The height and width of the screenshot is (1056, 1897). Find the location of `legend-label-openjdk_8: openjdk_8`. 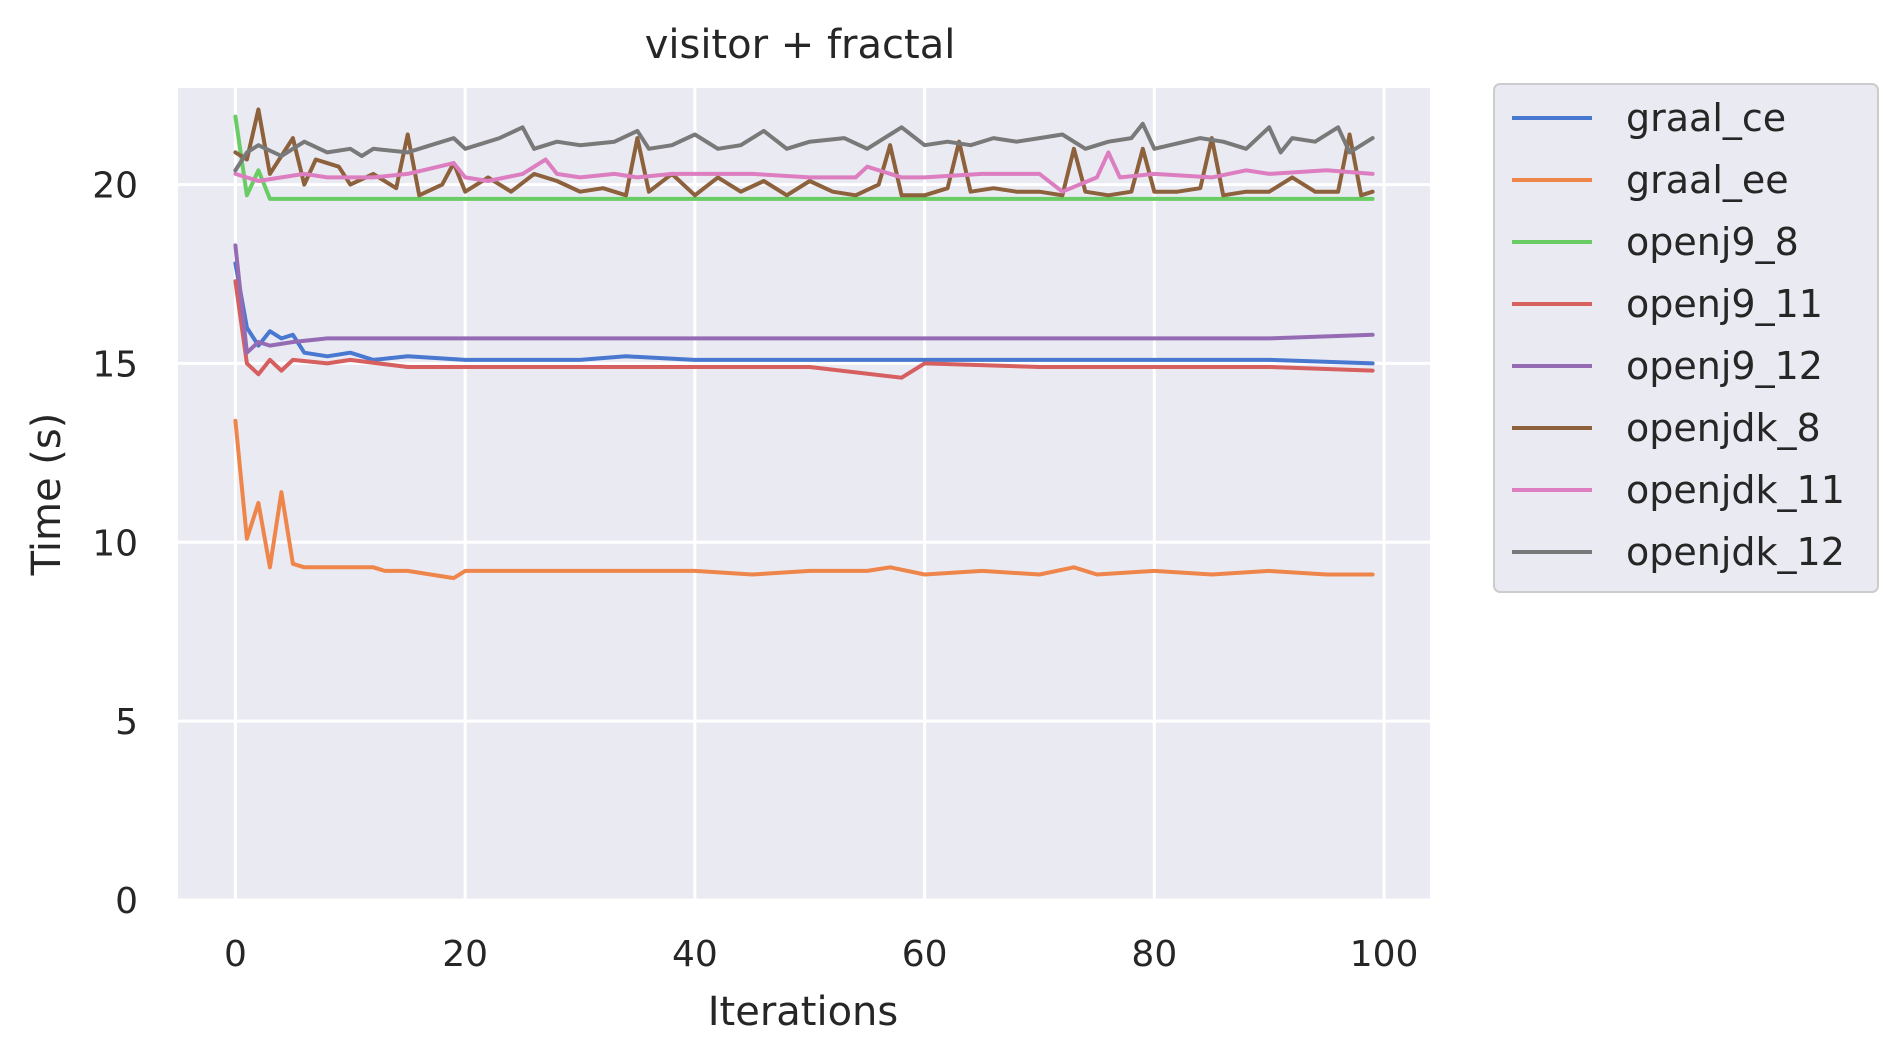

legend-label-openjdk_8: openjdk_8 is located at coordinates (1723, 428).